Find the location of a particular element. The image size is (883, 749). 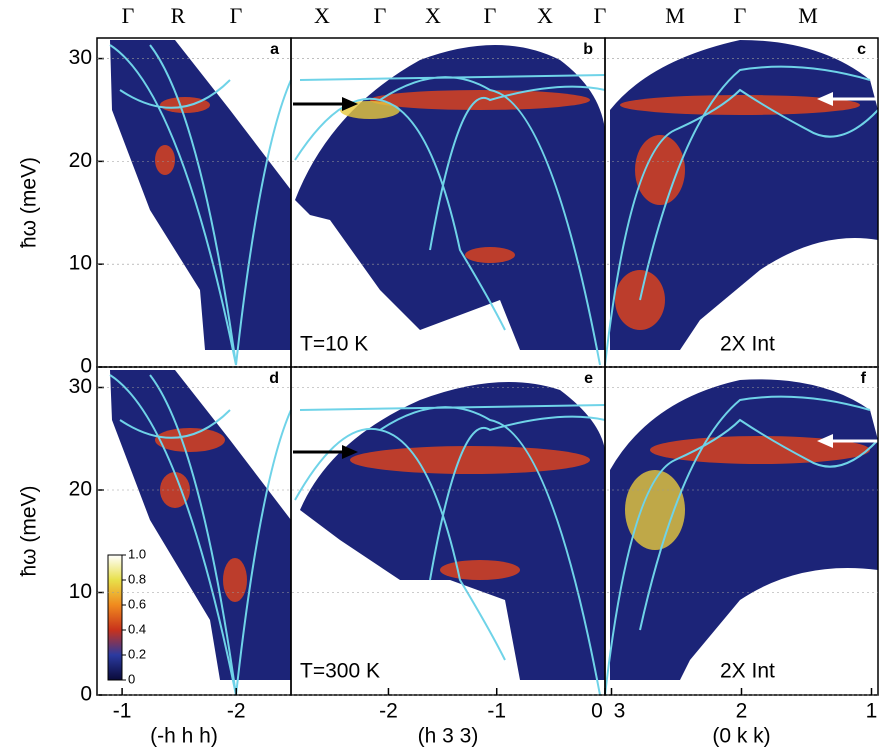

colorbar-tick-label: 0.6 is located at coordinates (137, 603).